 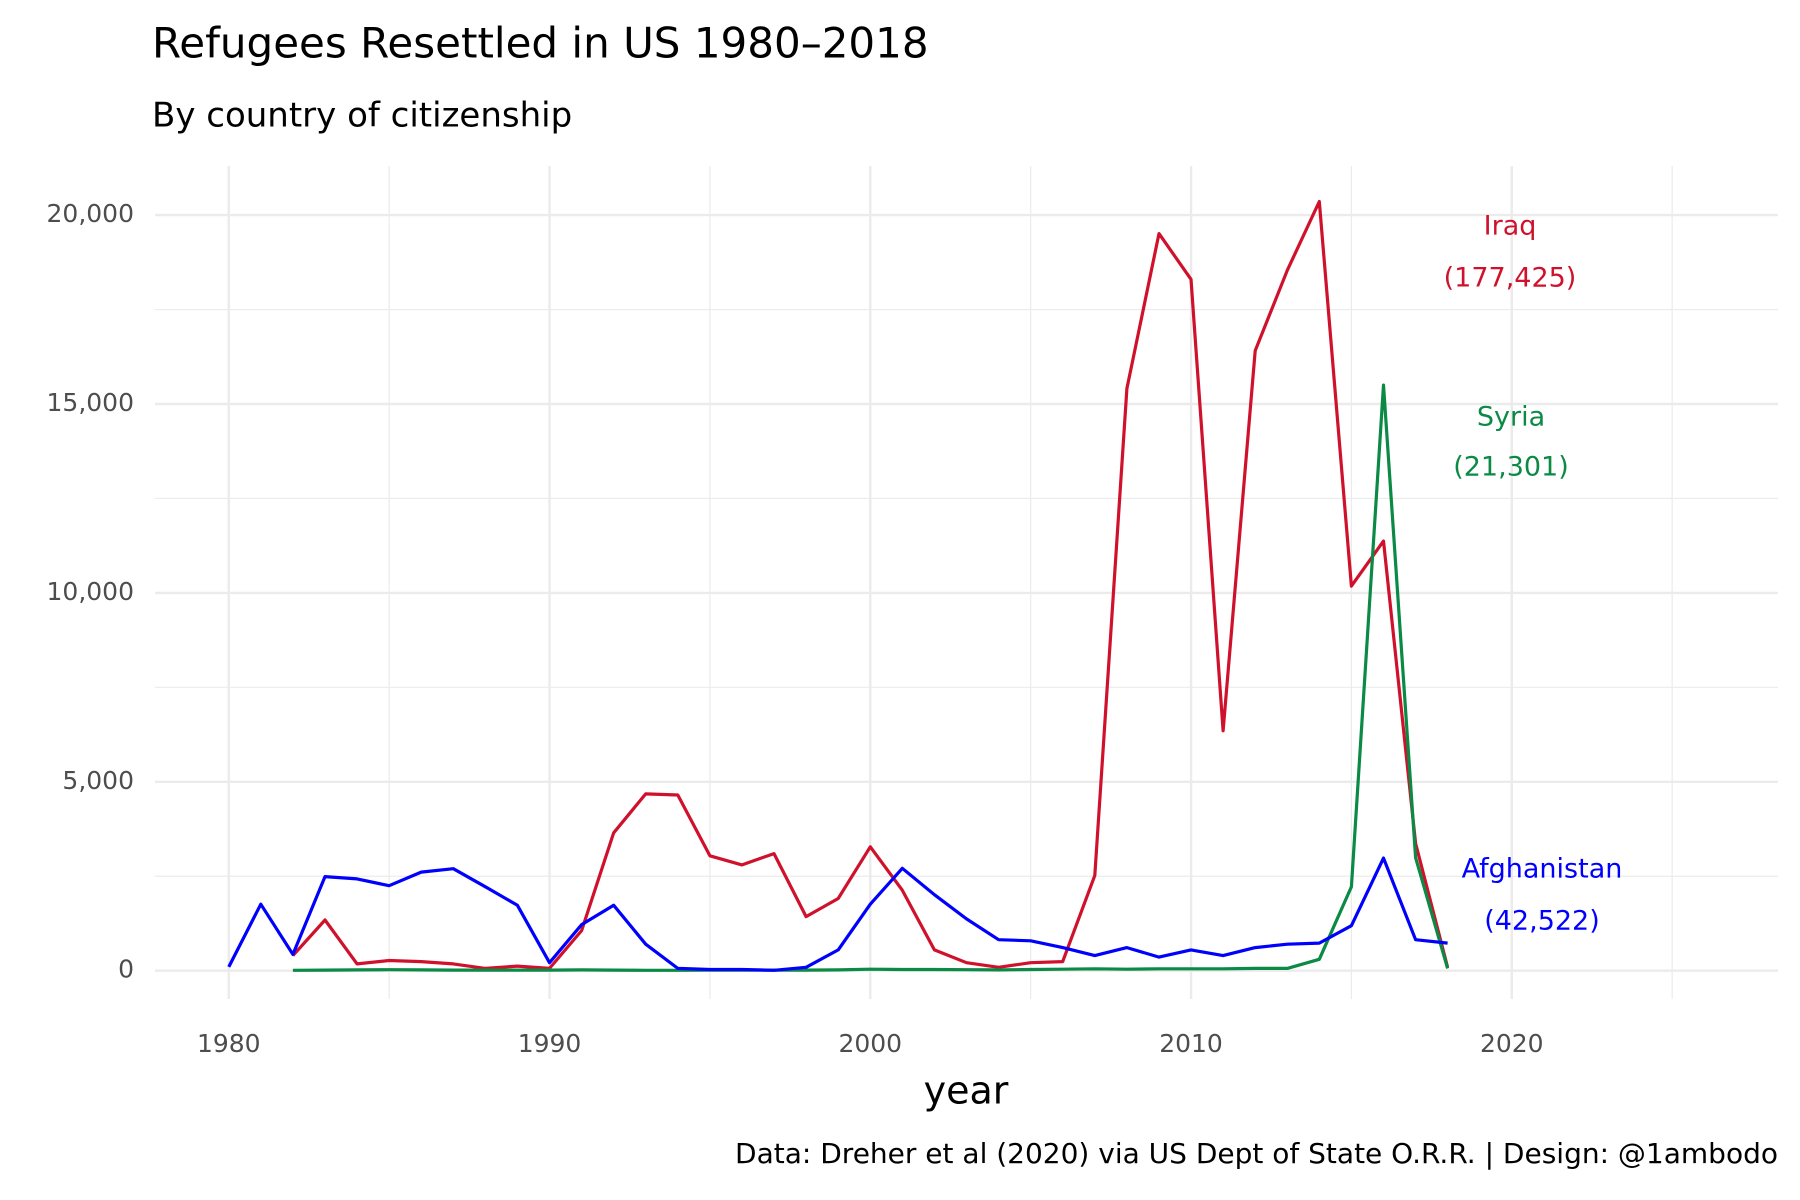 I want to click on y-tick-label: 15,000, so click(x=90, y=402).